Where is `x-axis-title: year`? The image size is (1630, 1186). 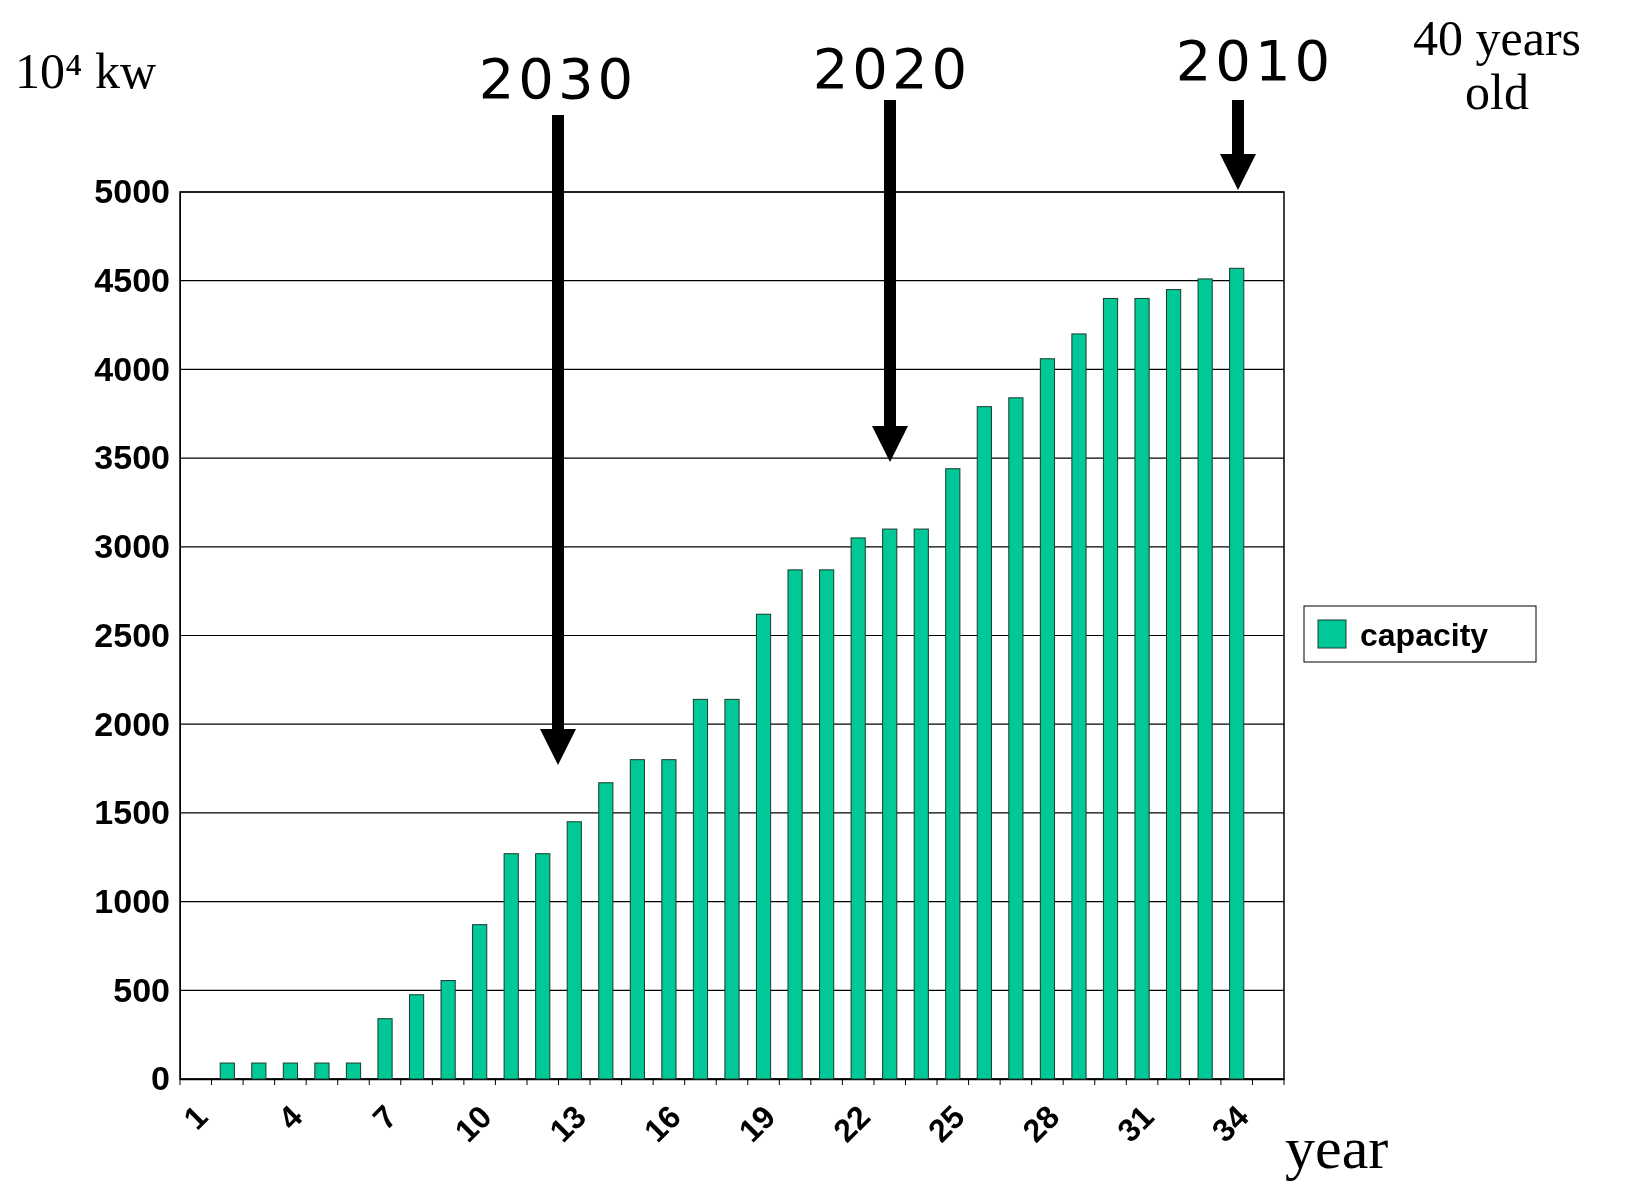 x-axis-title: year is located at coordinates (1337, 1148).